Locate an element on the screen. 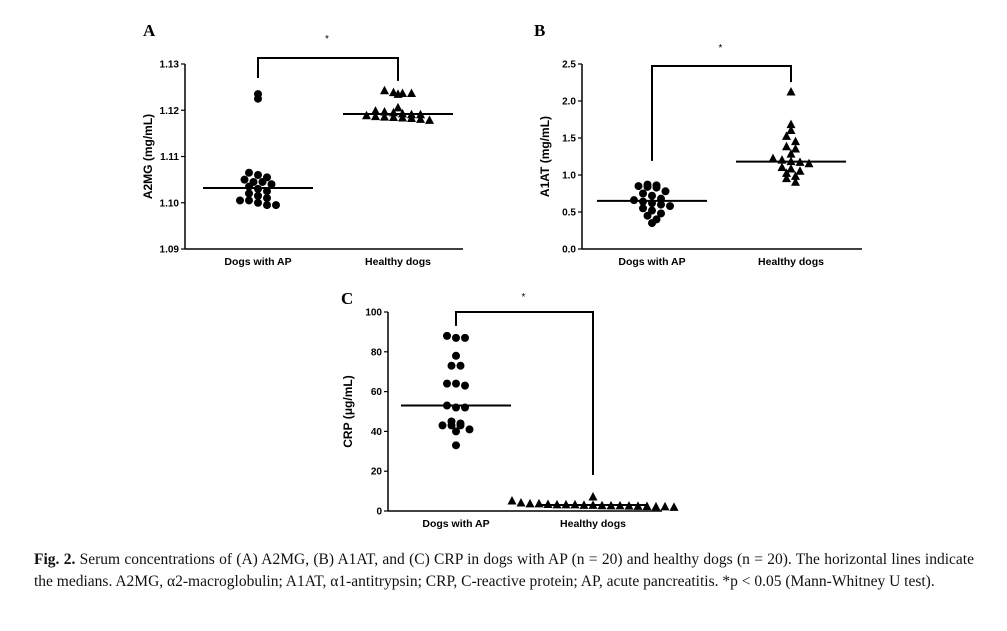 The width and height of the screenshot is (1007, 631). y-tick-label: 1.09 is located at coordinates (170, 250).